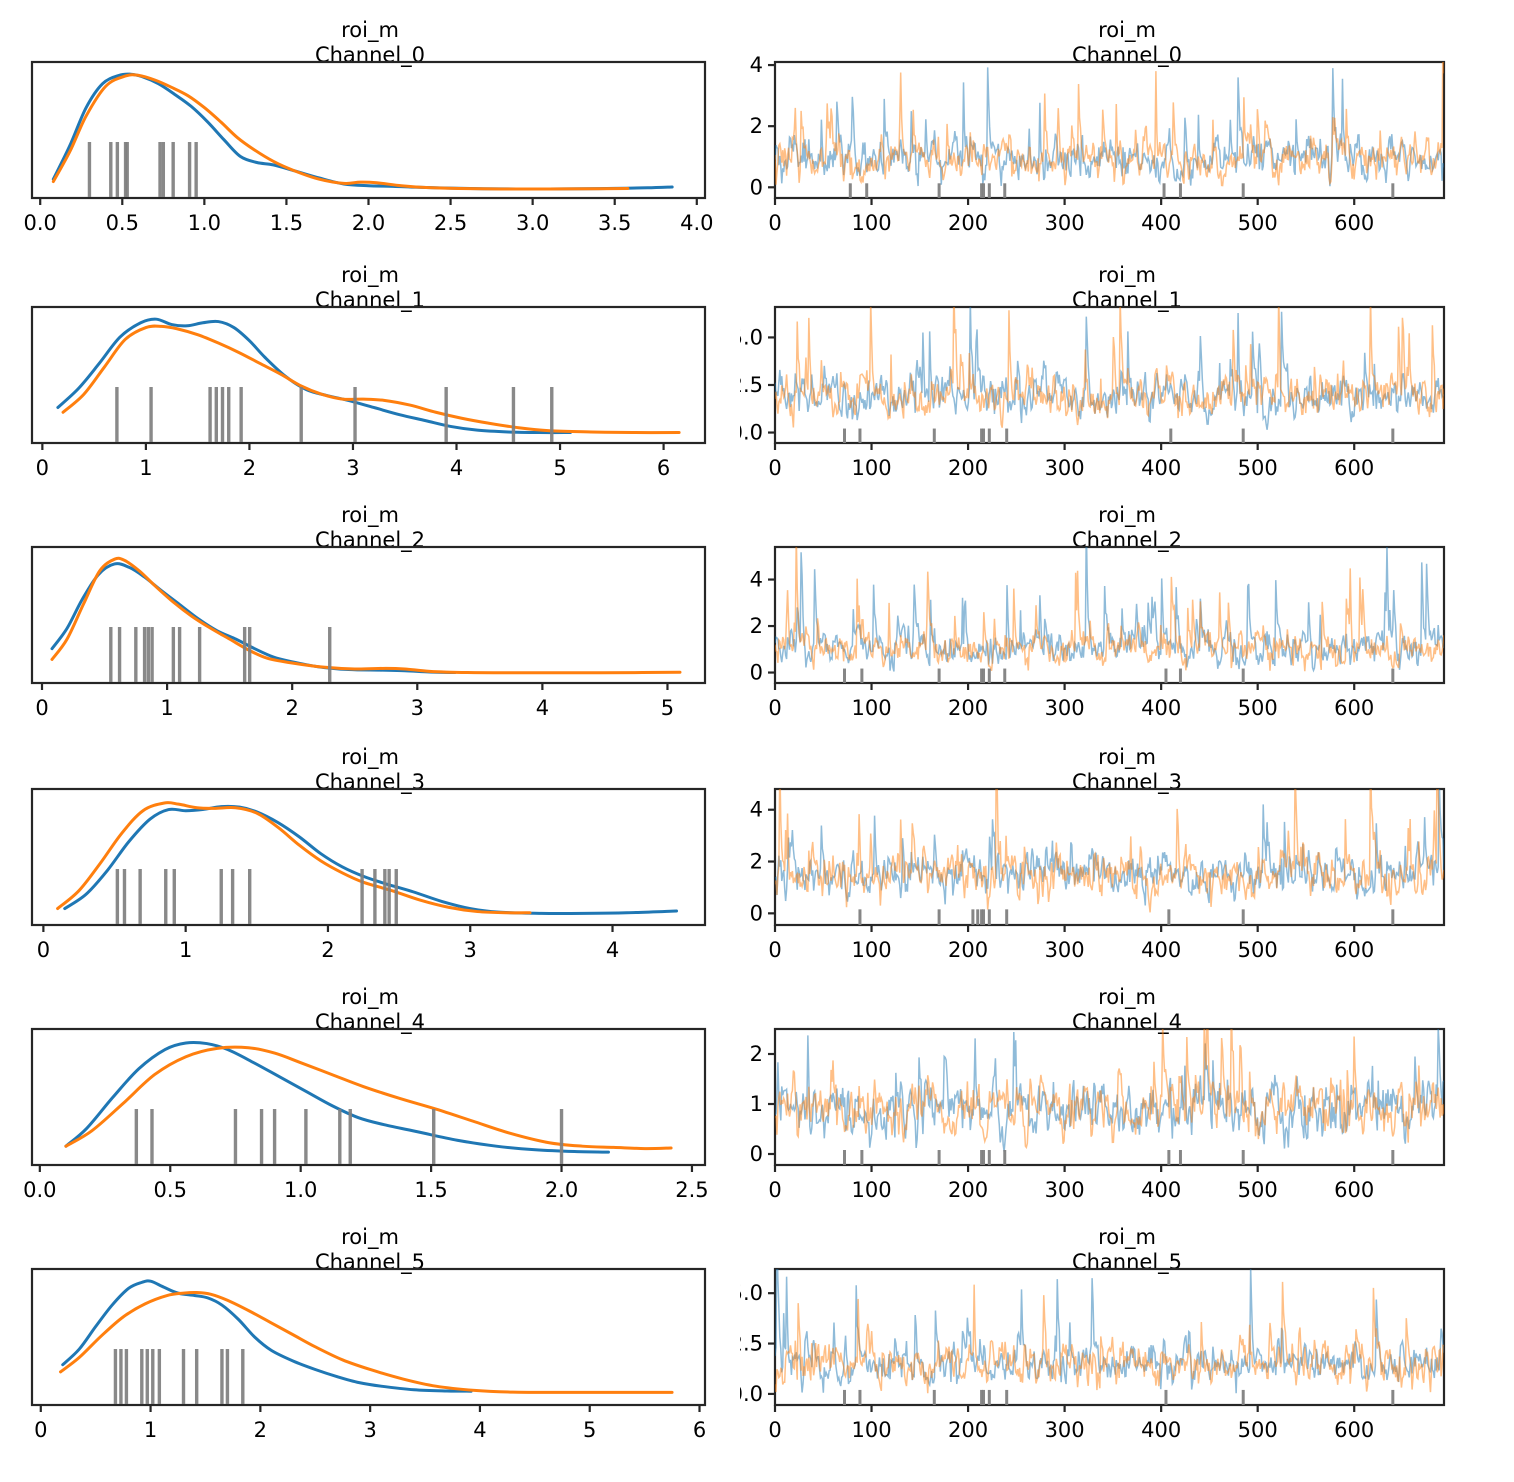 The image size is (1514, 1482). I want to click on plot-area-row1-right: 0 100 200 300 400 500 600 0.0 2.5 5.0, so click(1093, 392).